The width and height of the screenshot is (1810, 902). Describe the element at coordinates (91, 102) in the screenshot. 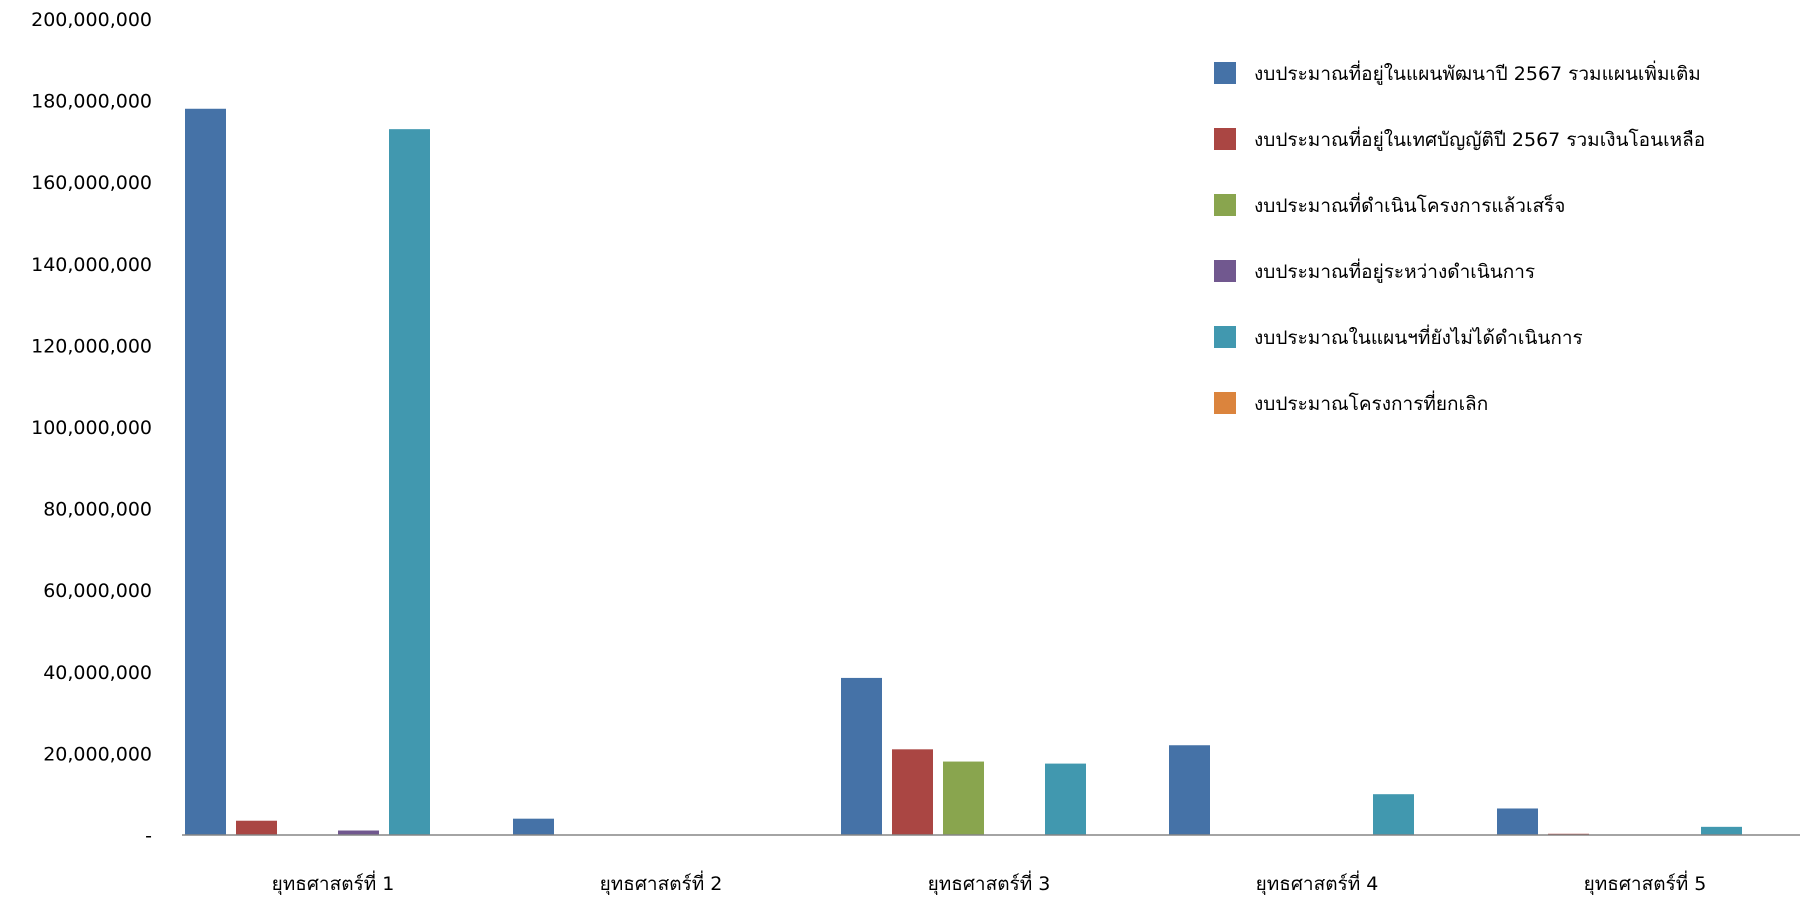

I see `y-tick-label: 180,000,000` at that location.